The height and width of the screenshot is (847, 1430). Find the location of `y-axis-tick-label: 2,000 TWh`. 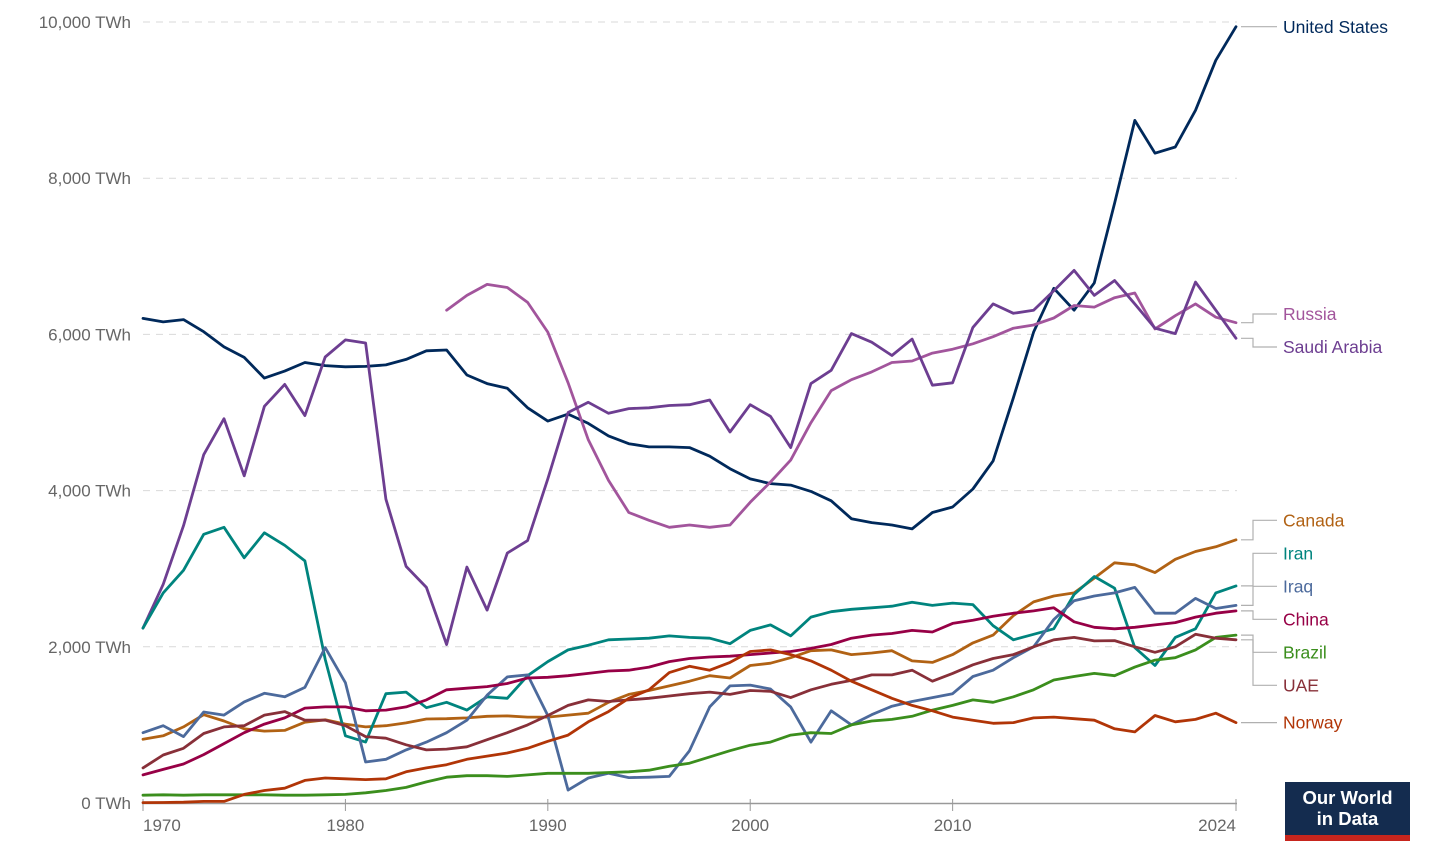

y-axis-tick-label: 2,000 TWh is located at coordinates (89, 647).